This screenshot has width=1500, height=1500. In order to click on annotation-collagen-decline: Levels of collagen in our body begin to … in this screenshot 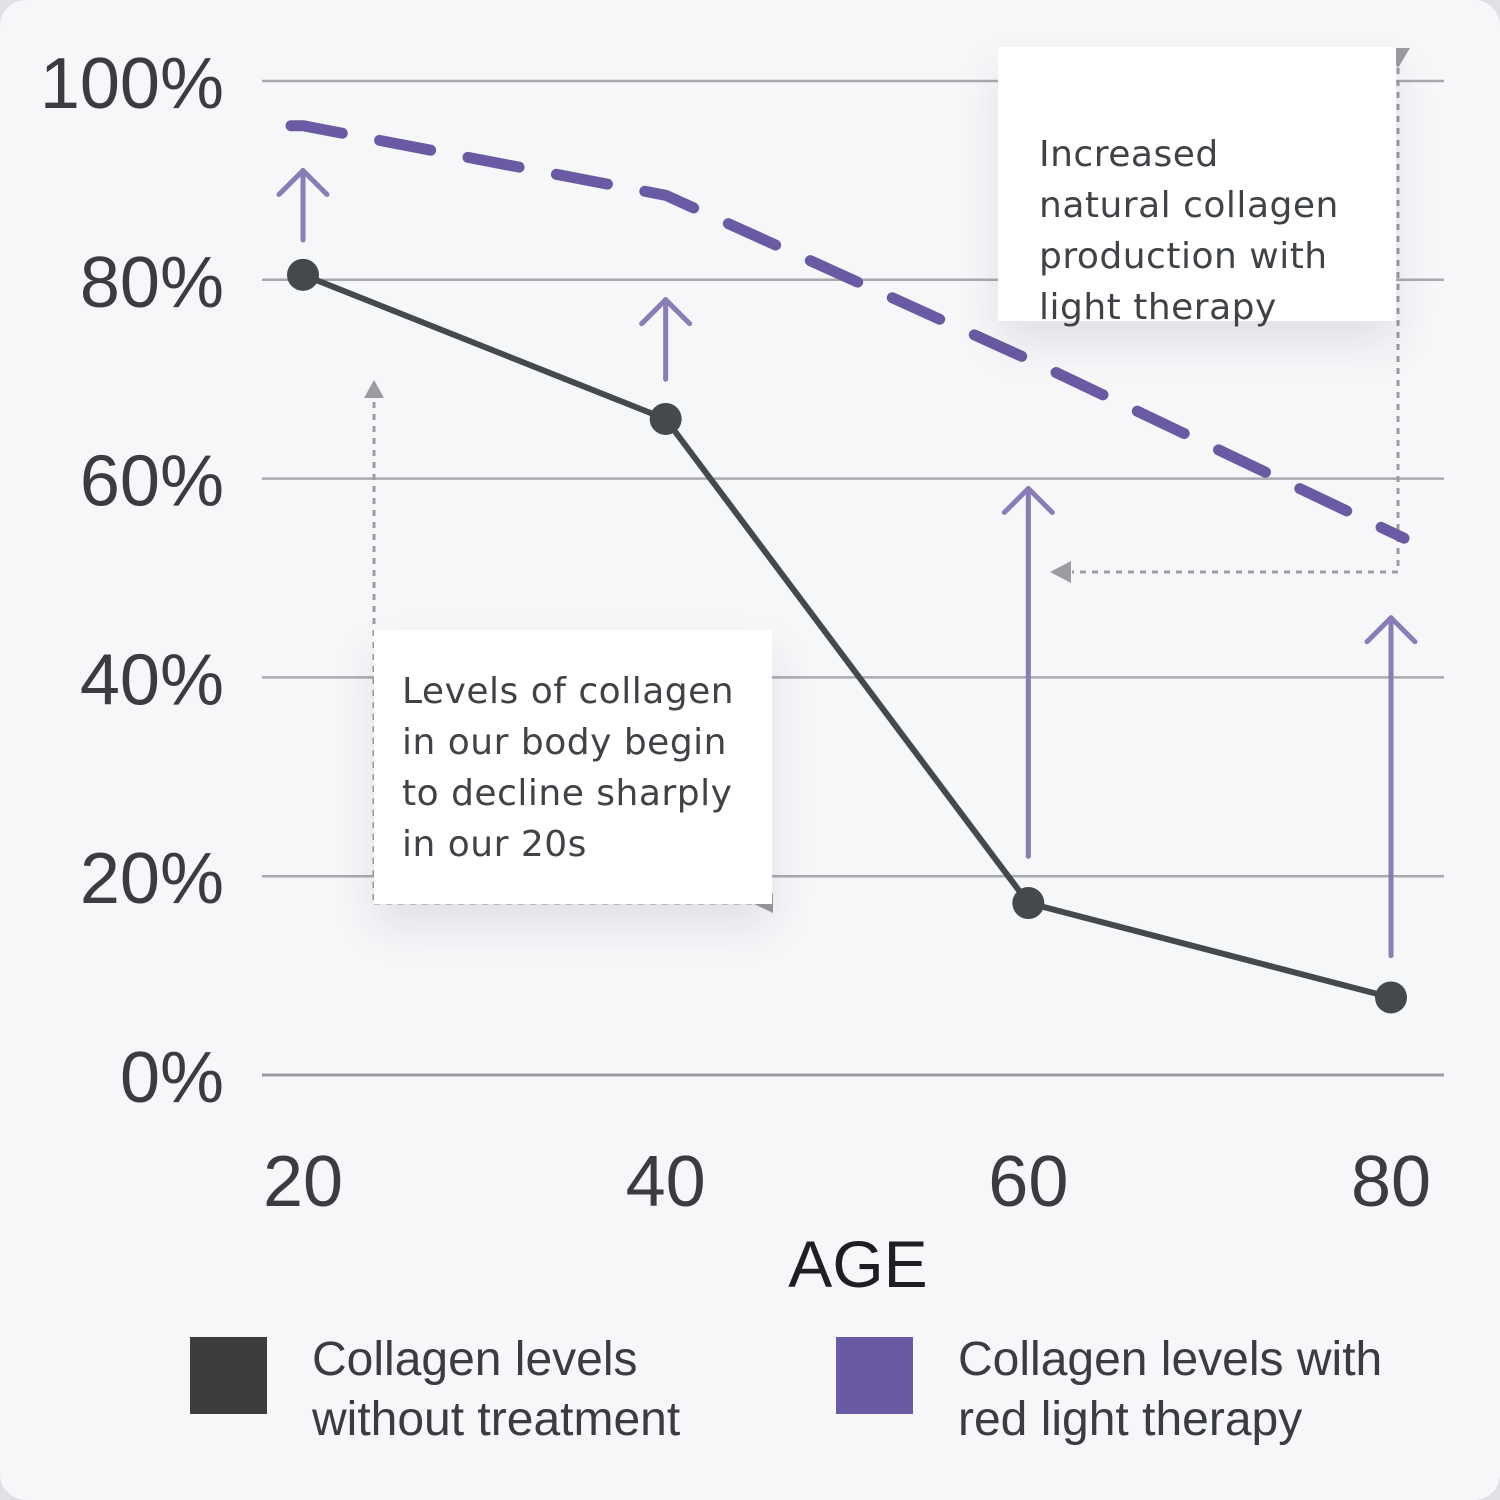, I will do `click(573, 767)`.